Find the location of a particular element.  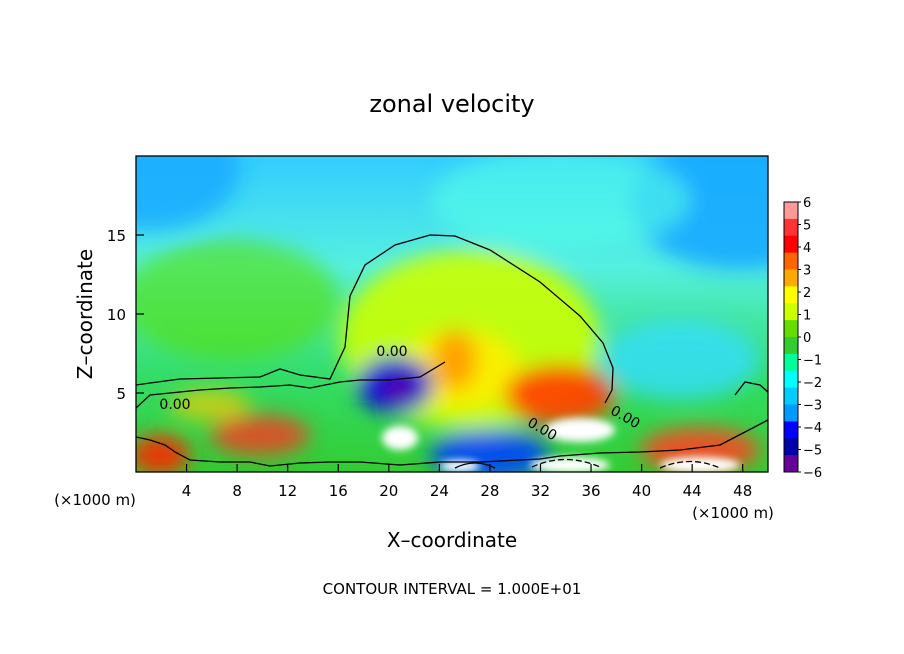

colorbar-tick-label: 5 is located at coordinates (807, 226).